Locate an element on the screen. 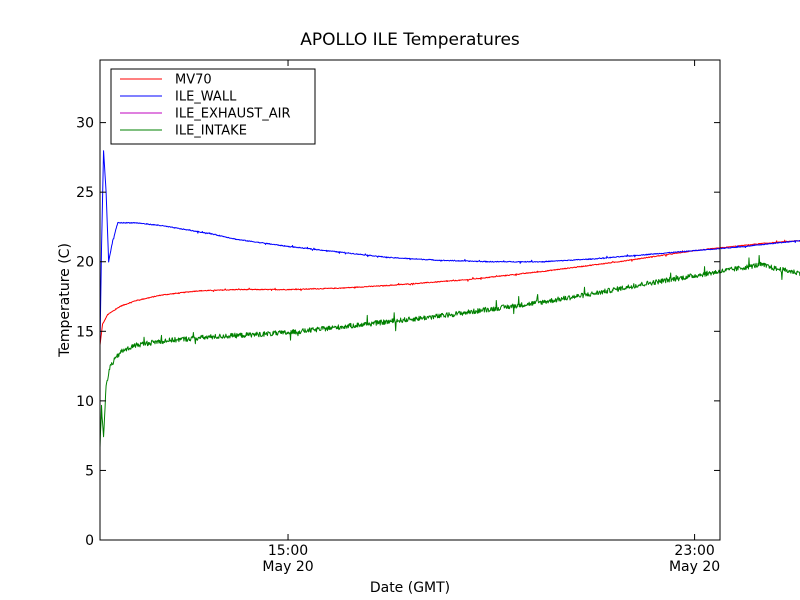  legend: MV70 ILE_WALL ILE_EXHAUST_AIR ILE_INTAKE is located at coordinates (213, 106).